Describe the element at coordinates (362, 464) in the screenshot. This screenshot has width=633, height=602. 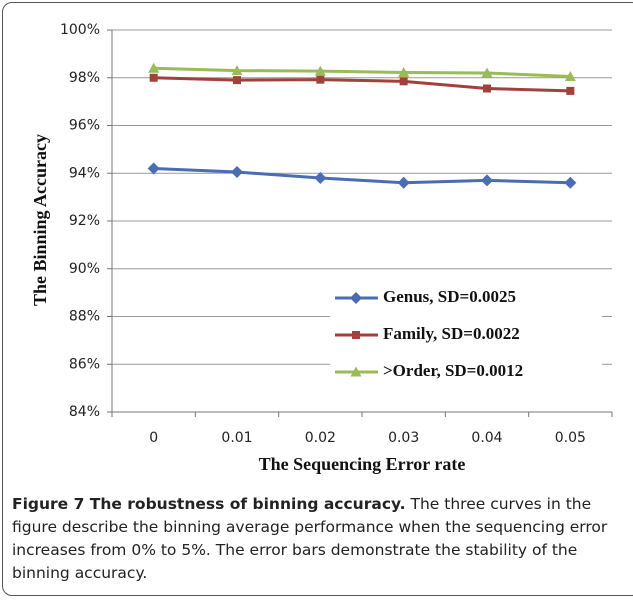
I see `x-axis-title: The Sequencing Error rate` at that location.